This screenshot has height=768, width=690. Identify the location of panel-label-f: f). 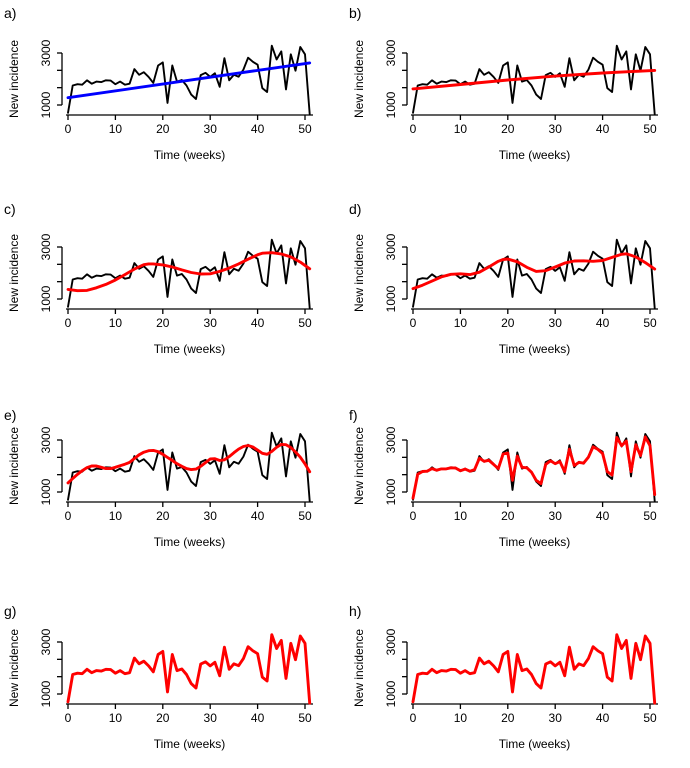
(353, 415).